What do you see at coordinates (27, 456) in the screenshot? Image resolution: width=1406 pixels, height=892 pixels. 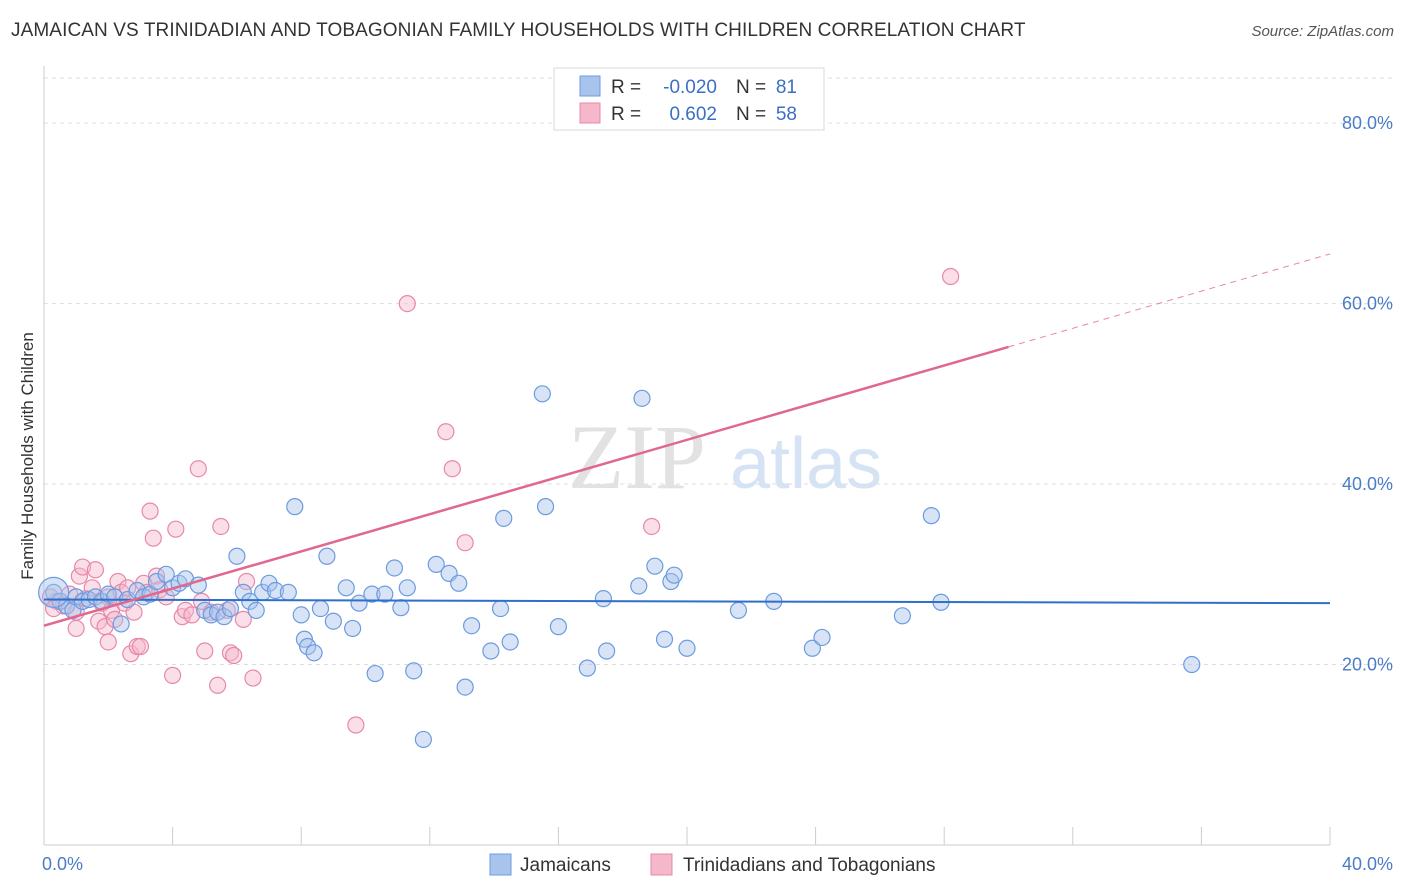 I see `y-axis-label: Family Households with Children` at bounding box center [27, 456].